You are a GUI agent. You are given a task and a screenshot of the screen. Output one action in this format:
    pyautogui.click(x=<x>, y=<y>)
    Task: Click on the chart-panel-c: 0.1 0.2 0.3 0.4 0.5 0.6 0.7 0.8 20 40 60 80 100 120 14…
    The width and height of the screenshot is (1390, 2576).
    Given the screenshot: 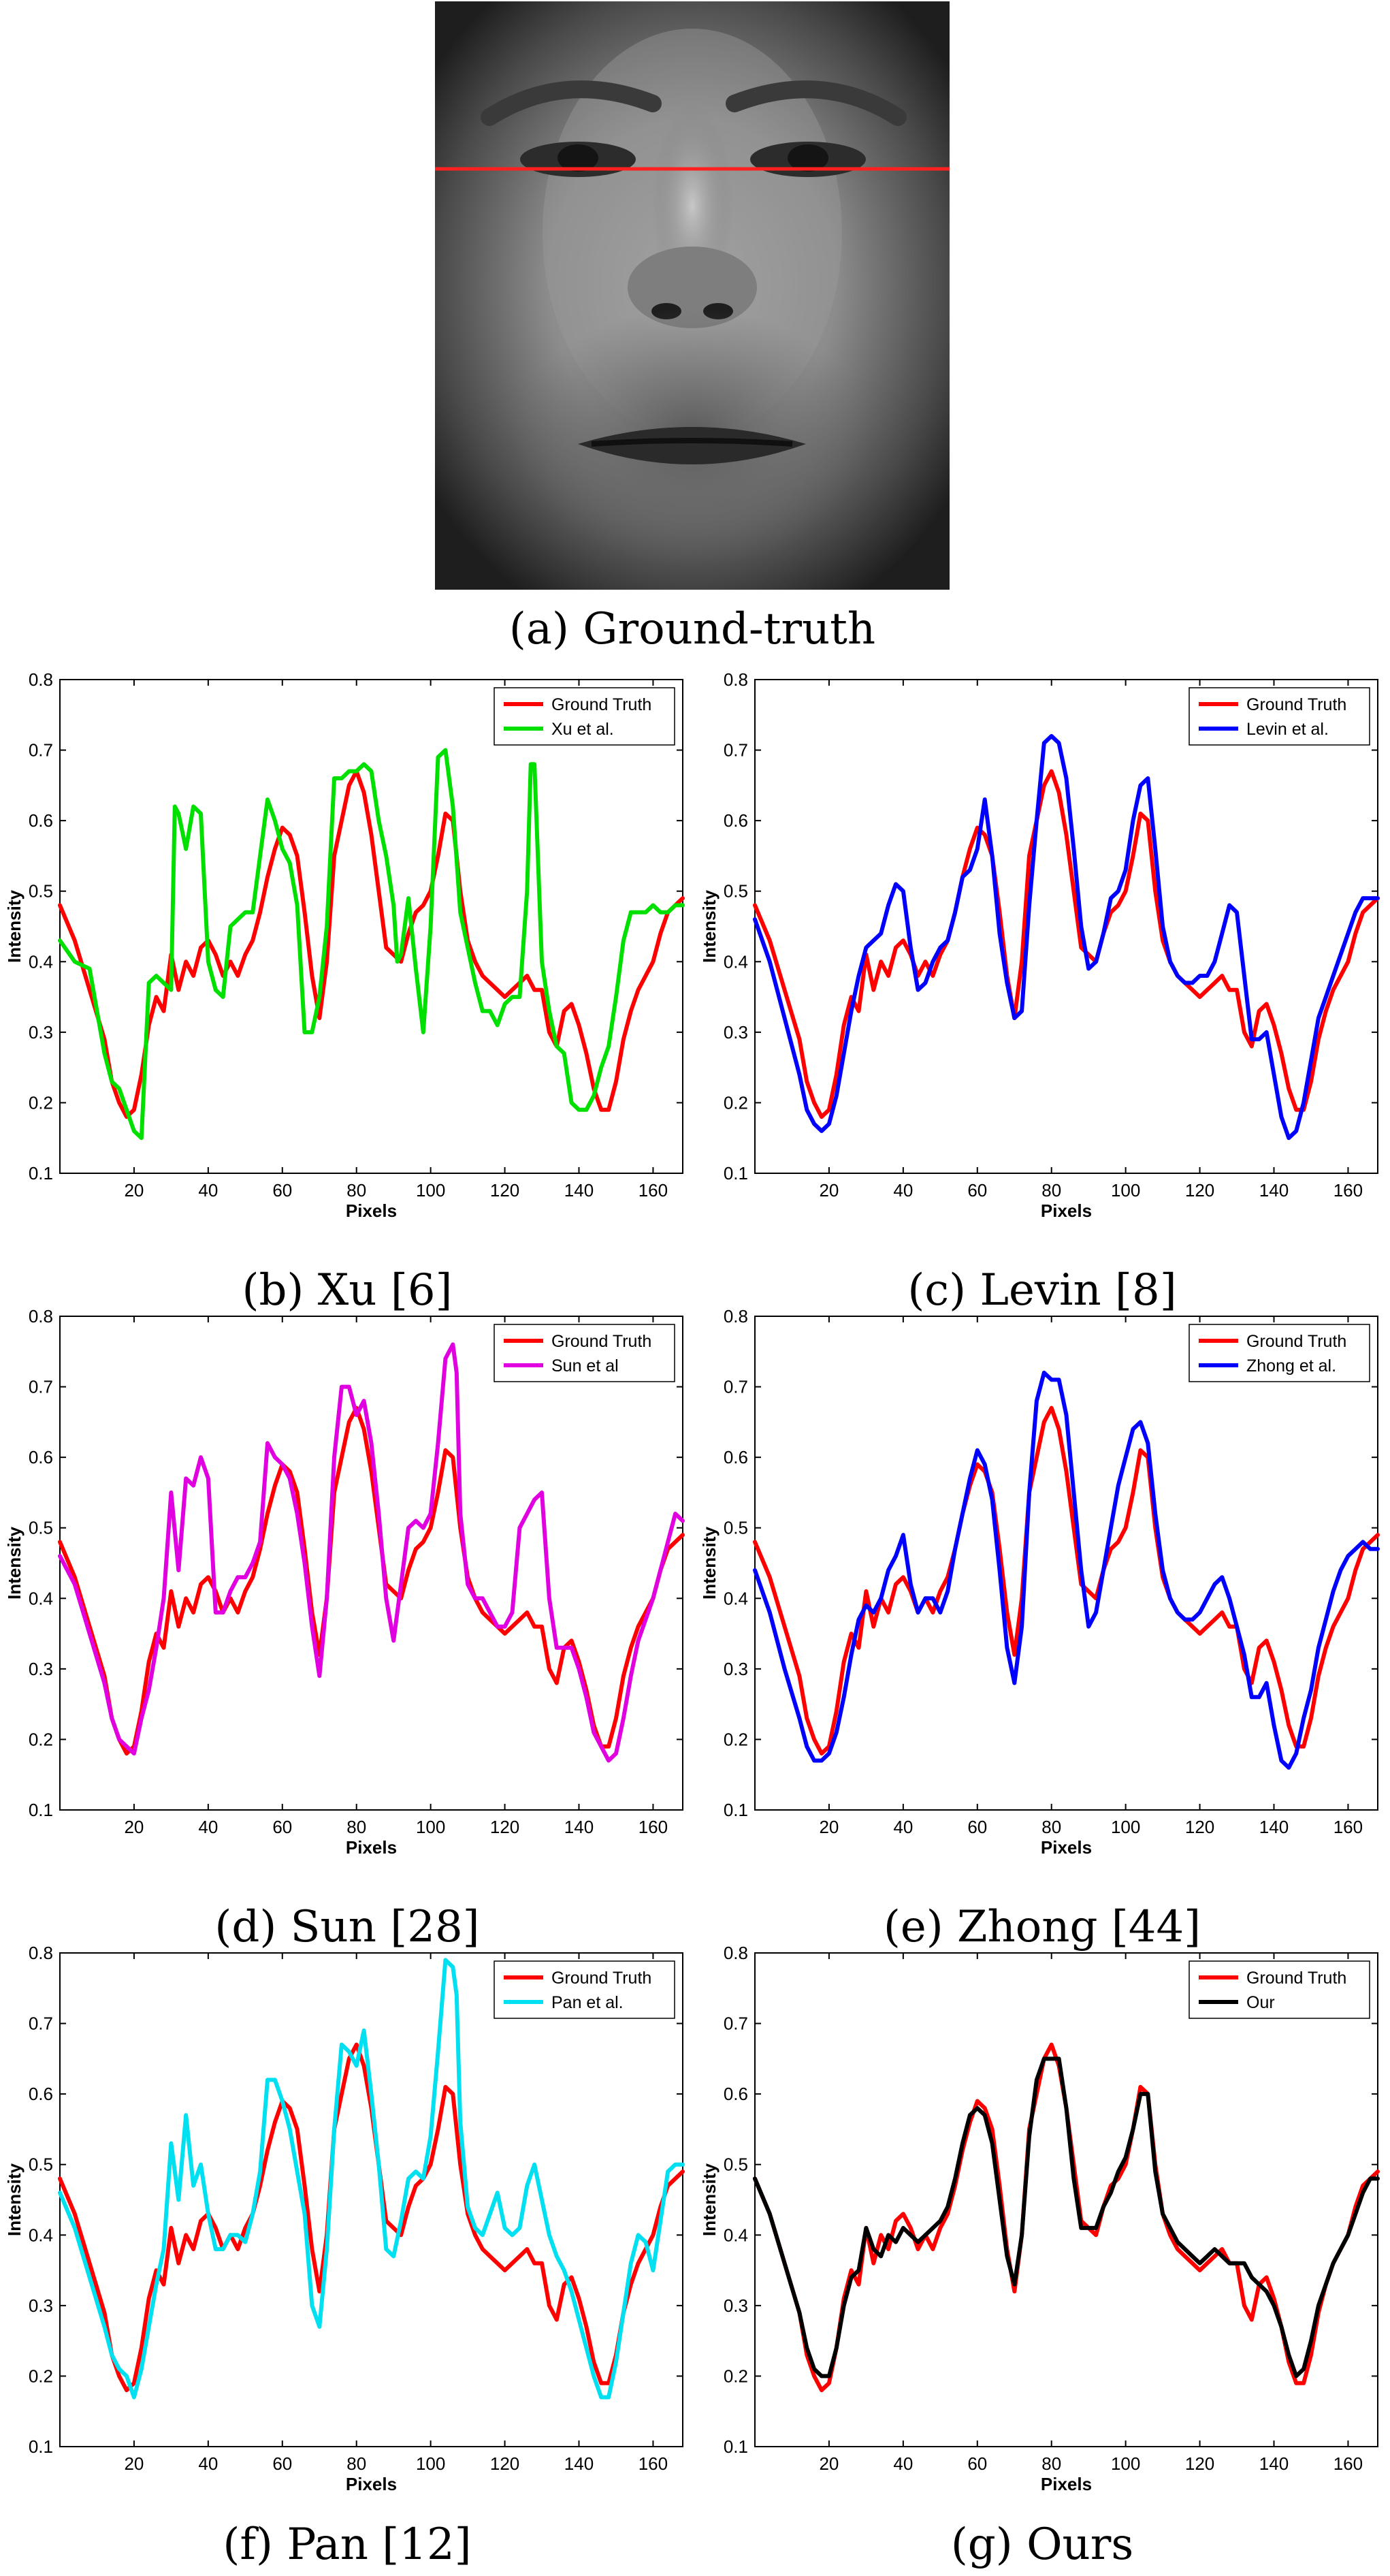 What is the action you would take?
    pyautogui.click(x=1042, y=953)
    